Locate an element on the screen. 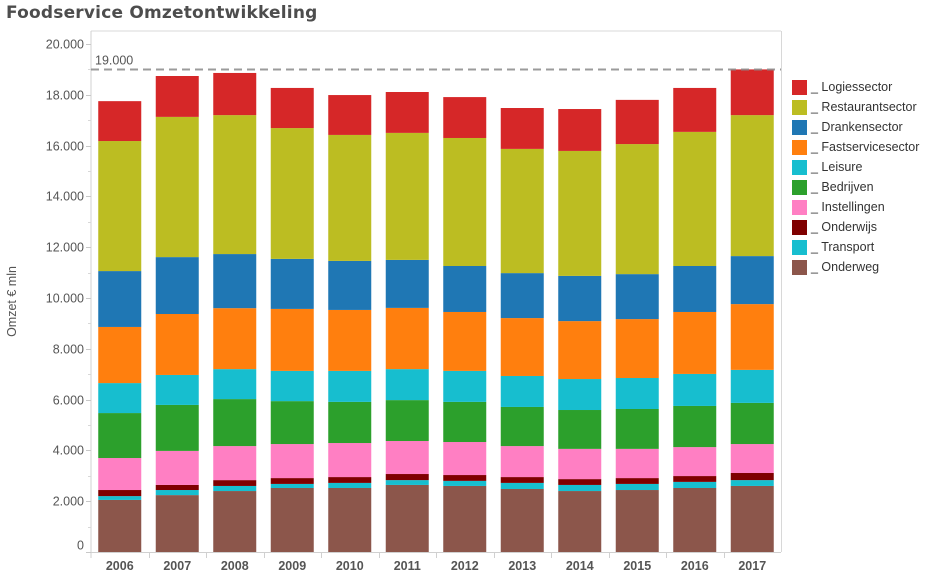 This screenshot has height=580, width=934. bar-segment-restaurantsector-2006 is located at coordinates (120, 206).